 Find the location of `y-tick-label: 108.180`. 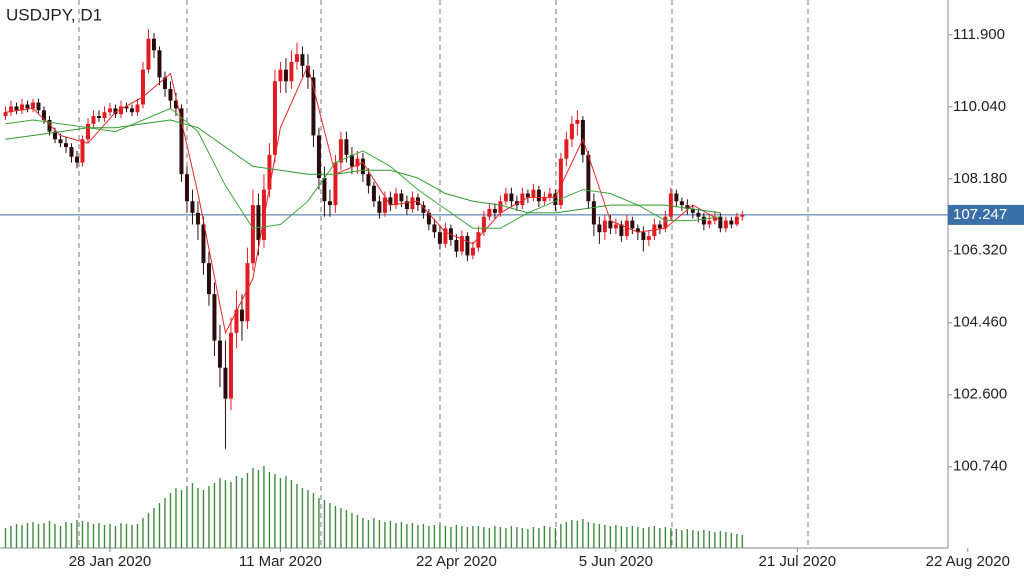

y-tick-label: 108.180 is located at coordinates (980, 178).